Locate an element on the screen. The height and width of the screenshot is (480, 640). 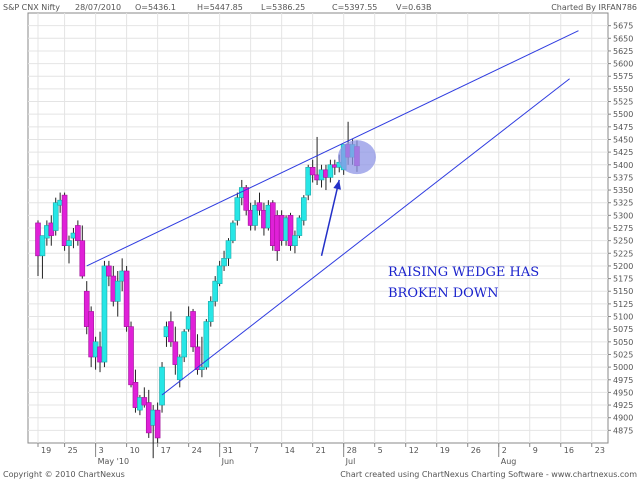
y-tick-label: 5200 is located at coordinates (623, 266).